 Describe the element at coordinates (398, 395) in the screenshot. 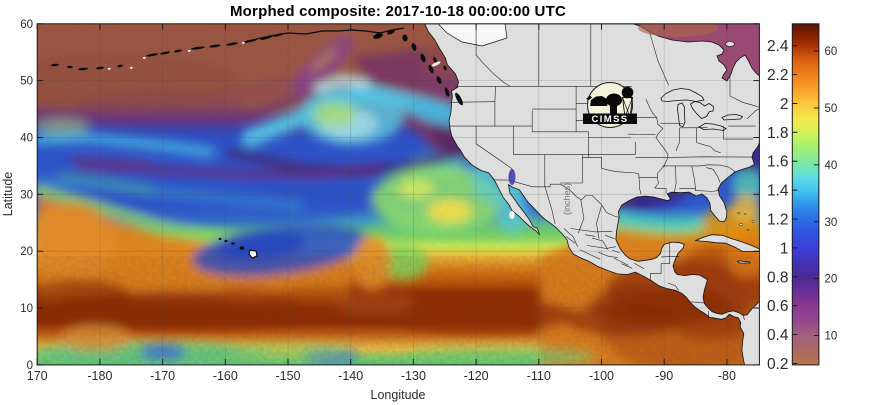

I see `svg-text: Longitude` at that location.